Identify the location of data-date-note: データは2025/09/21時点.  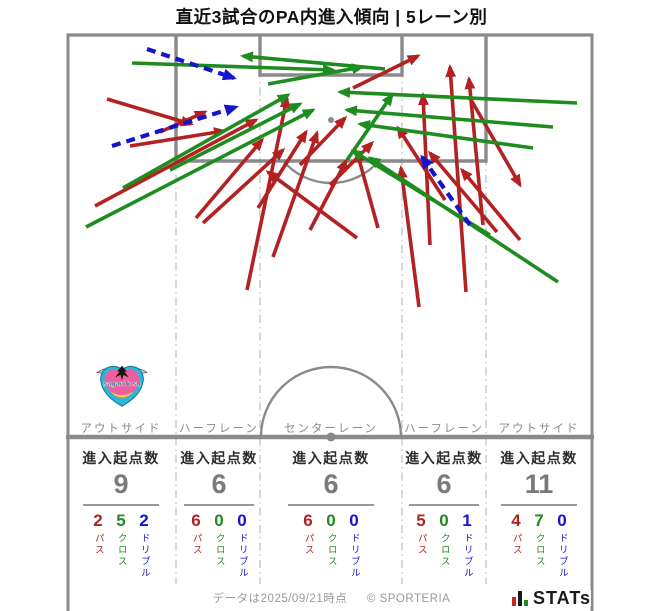
(280, 599).